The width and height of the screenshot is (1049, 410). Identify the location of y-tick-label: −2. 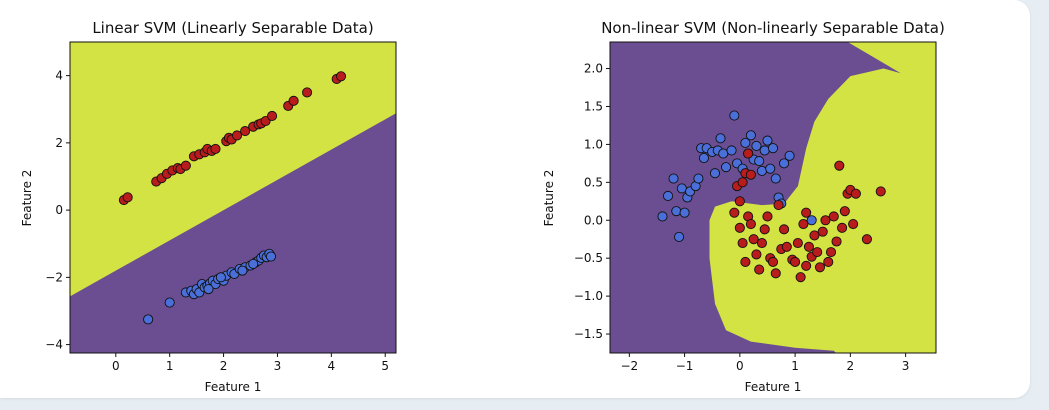
(54, 277).